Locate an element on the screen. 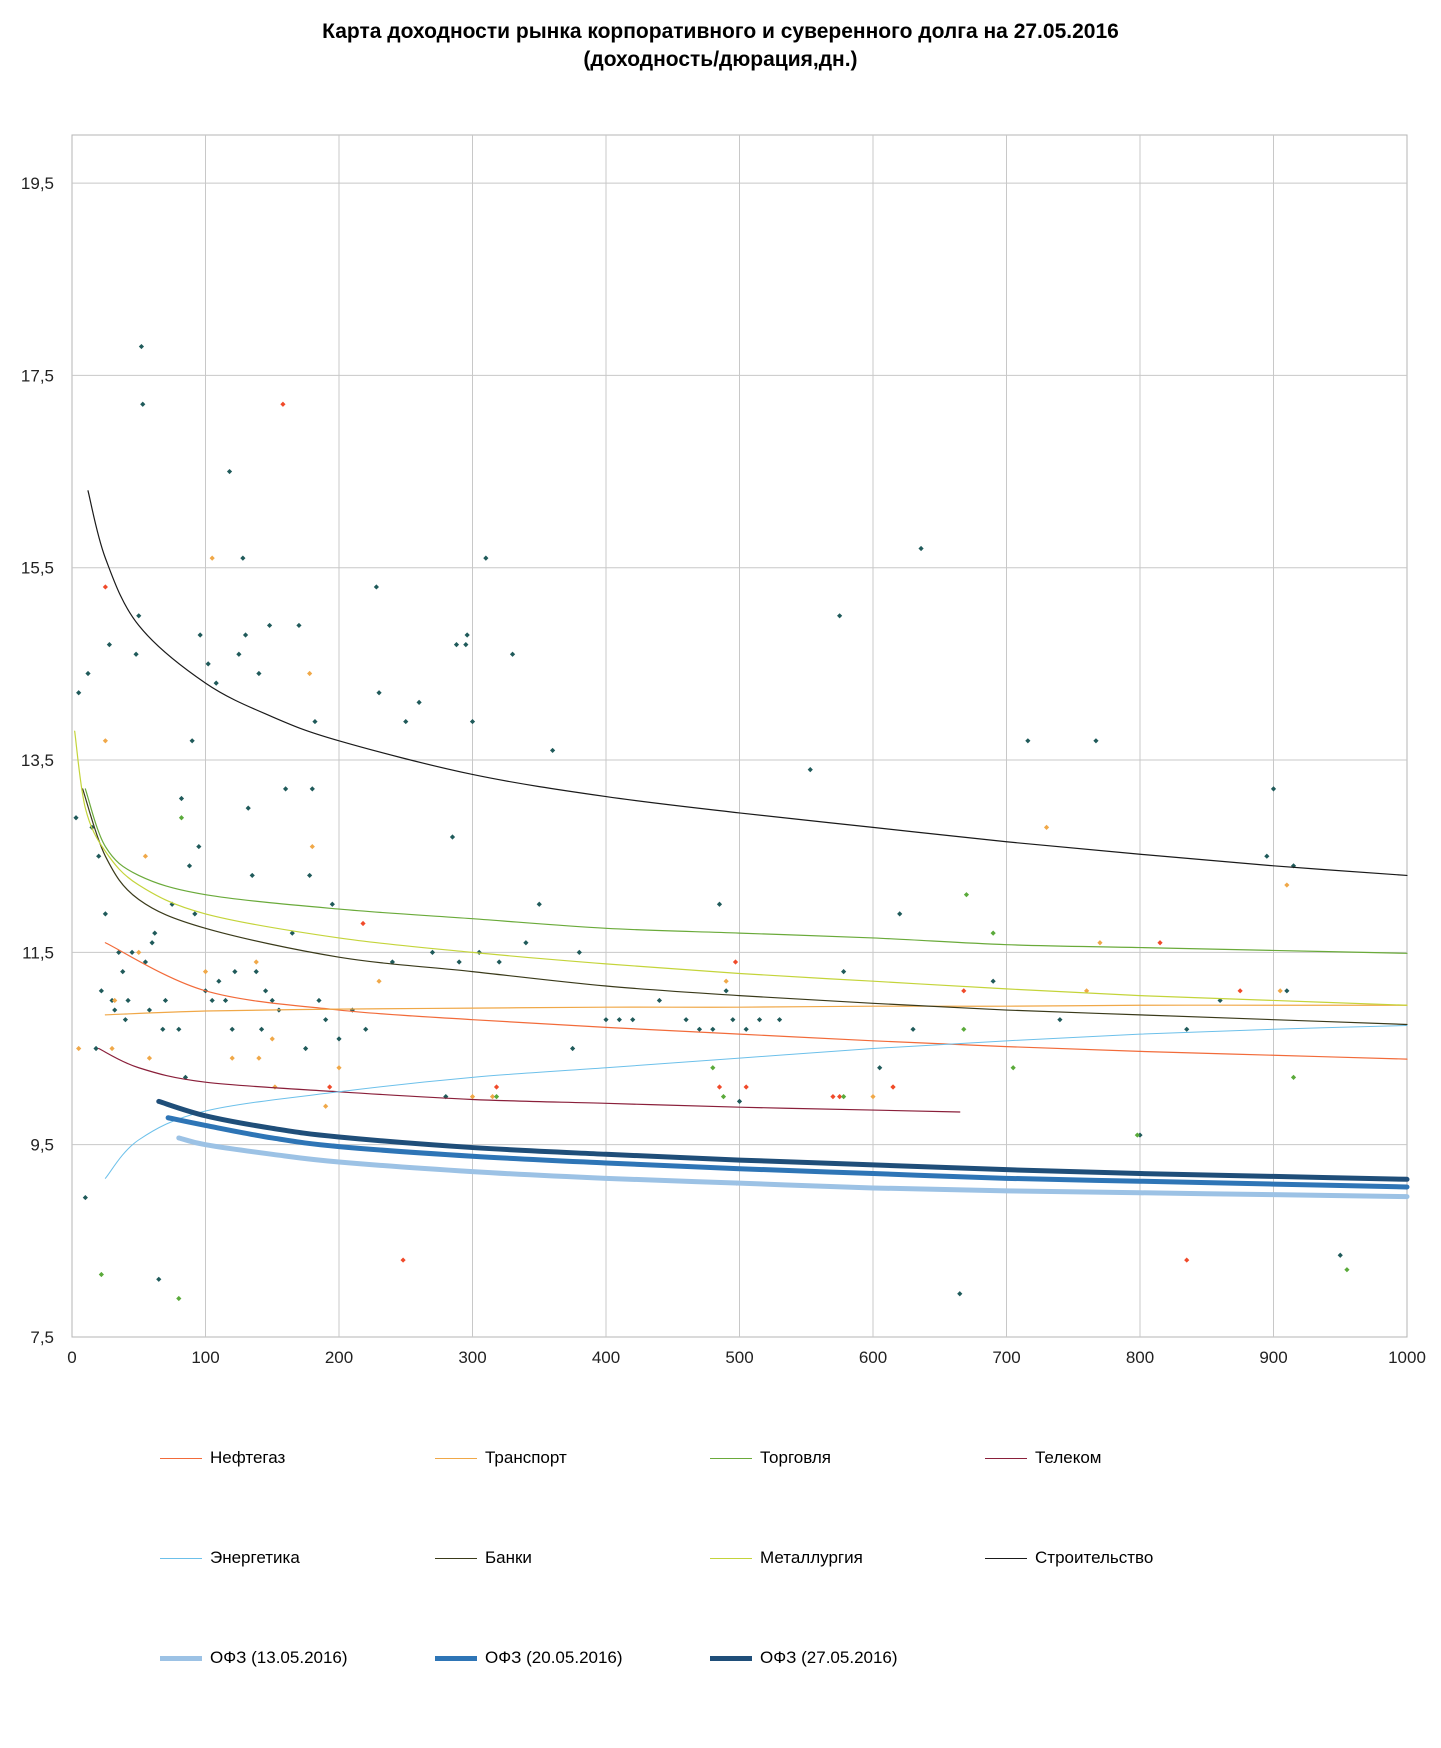 The height and width of the screenshot is (1748, 1441). y-tick-label: 15,5 is located at coordinates (37, 568).